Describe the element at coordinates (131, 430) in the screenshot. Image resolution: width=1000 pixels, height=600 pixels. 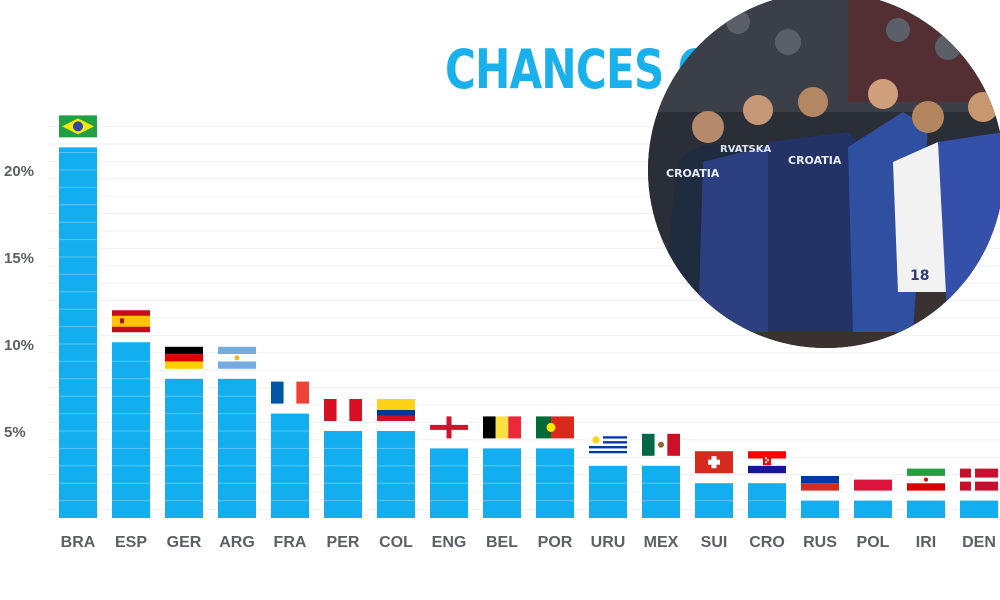
I see `bar-esp` at that location.